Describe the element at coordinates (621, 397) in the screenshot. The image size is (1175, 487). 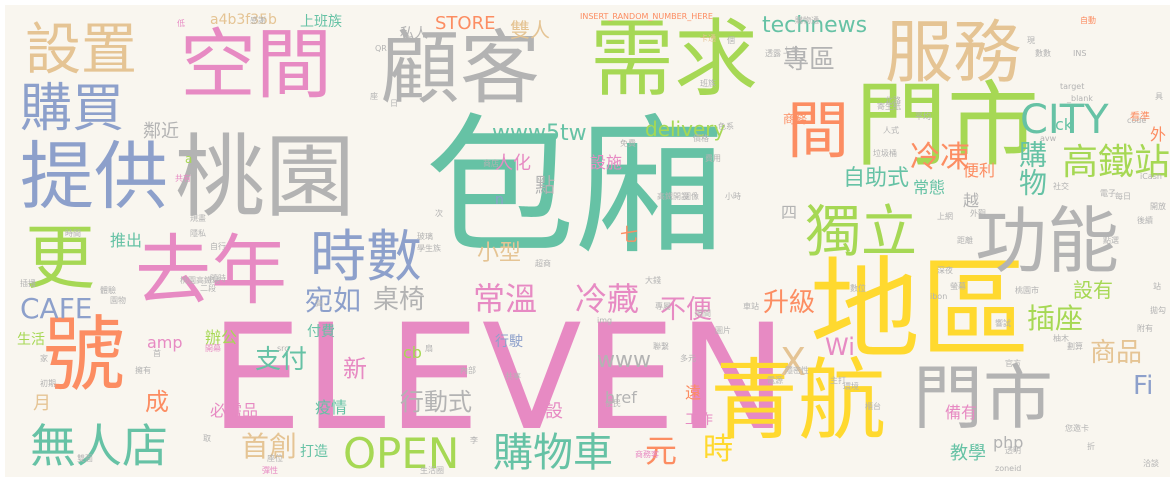
I see `word: href` at that location.